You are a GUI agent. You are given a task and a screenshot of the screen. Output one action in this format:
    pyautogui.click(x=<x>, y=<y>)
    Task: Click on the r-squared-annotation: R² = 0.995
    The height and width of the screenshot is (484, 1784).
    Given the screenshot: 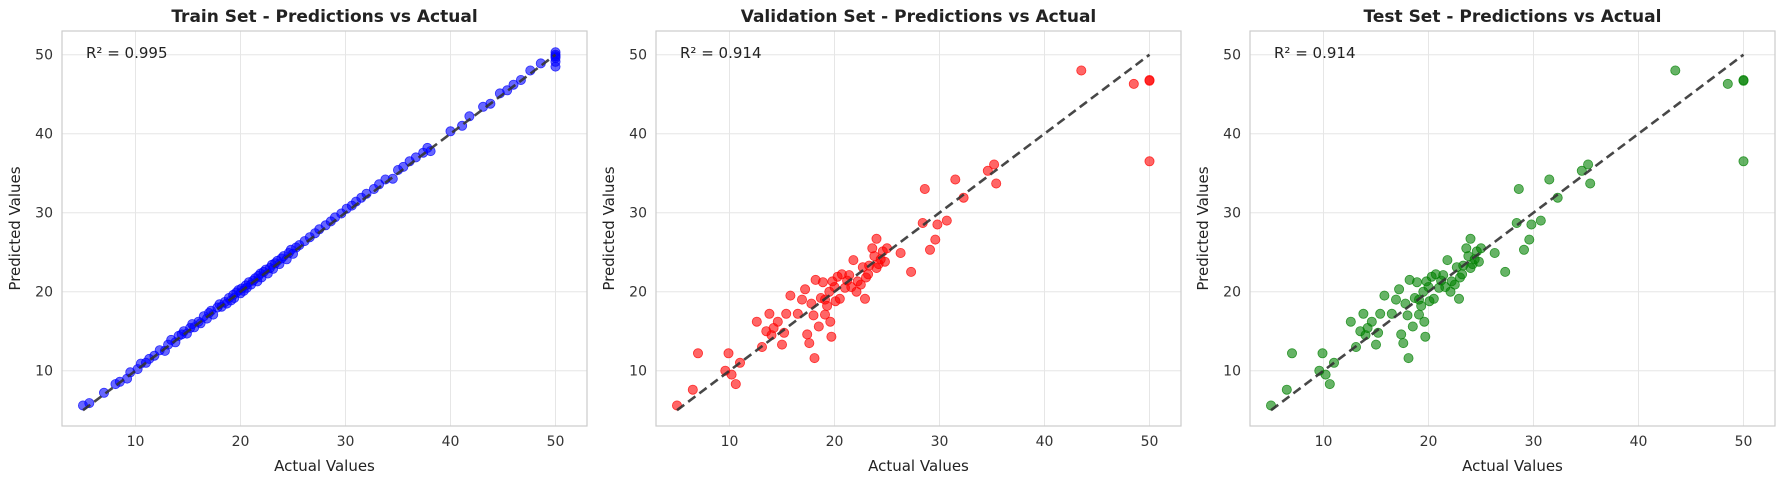 What is the action you would take?
    pyautogui.click(x=126, y=53)
    